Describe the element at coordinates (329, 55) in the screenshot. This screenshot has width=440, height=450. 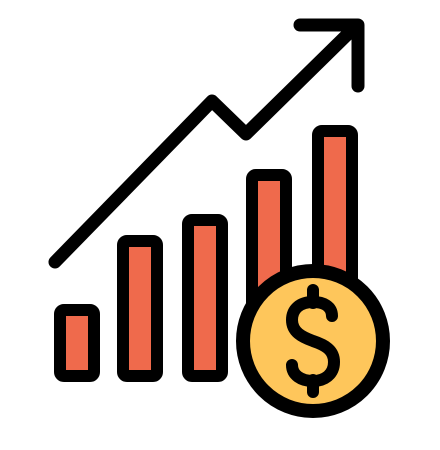
I see `arrow-head` at that location.